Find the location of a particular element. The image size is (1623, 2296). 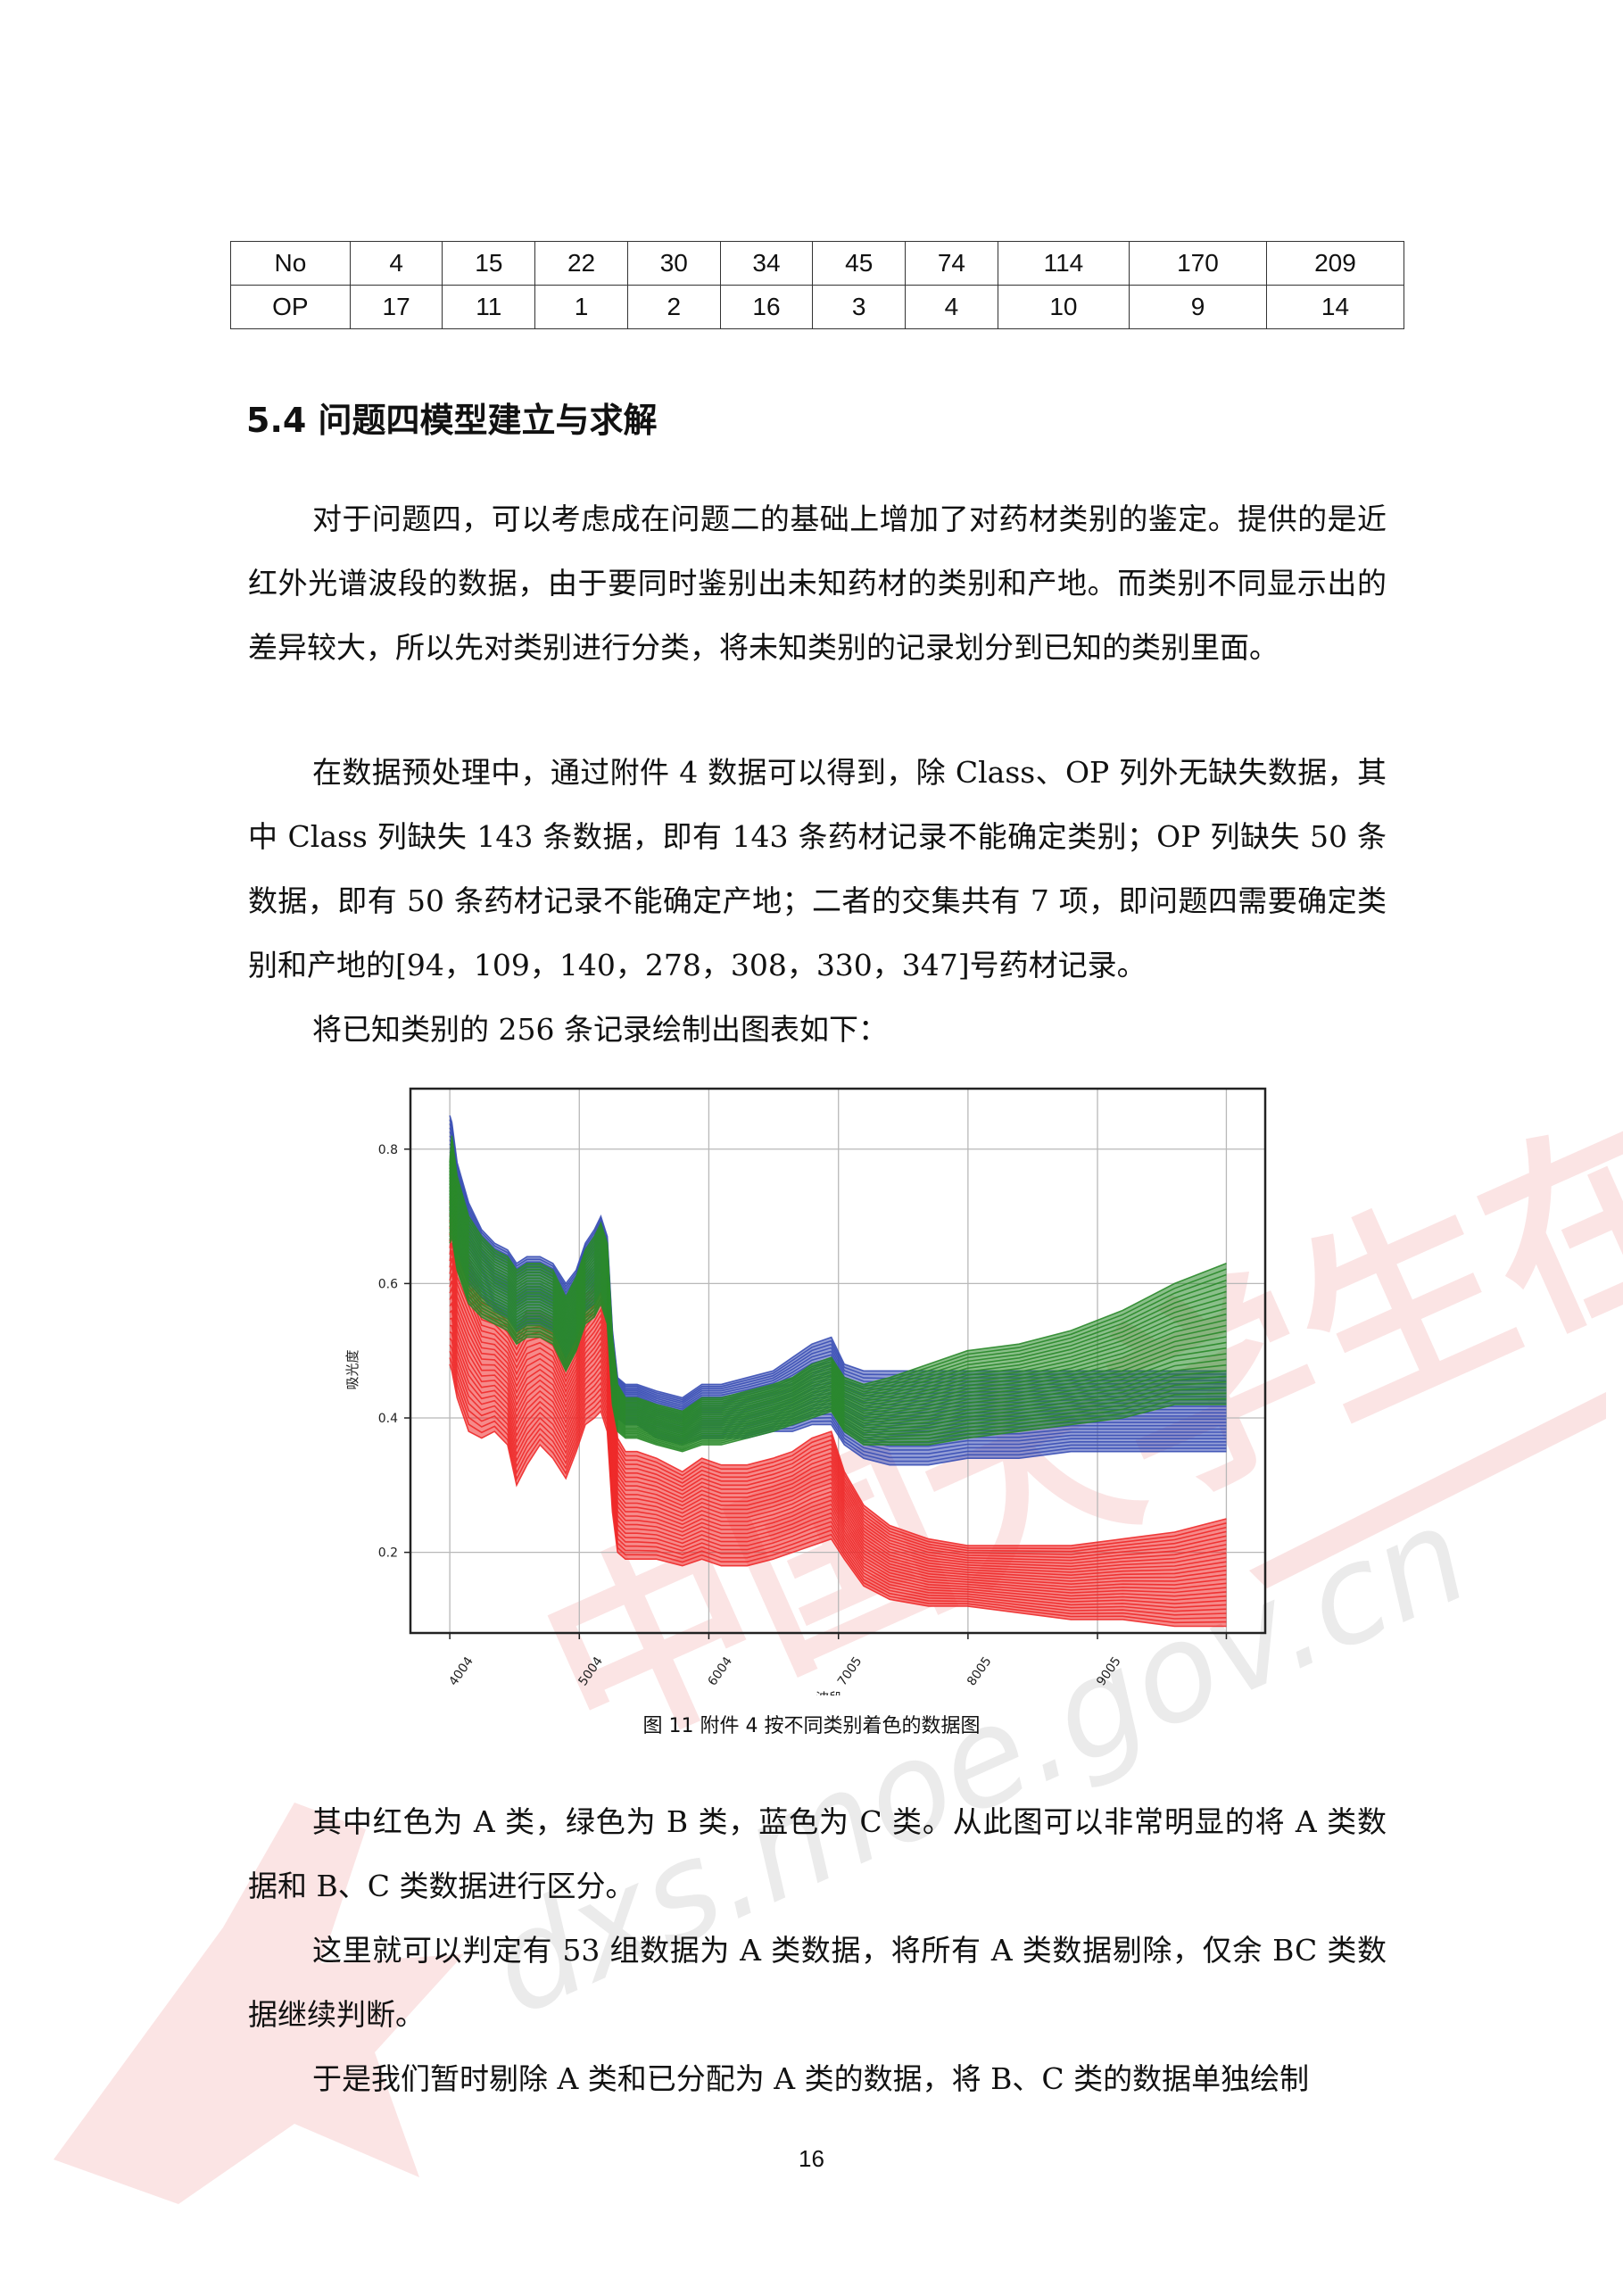

table-cell: 22 is located at coordinates (581, 263).